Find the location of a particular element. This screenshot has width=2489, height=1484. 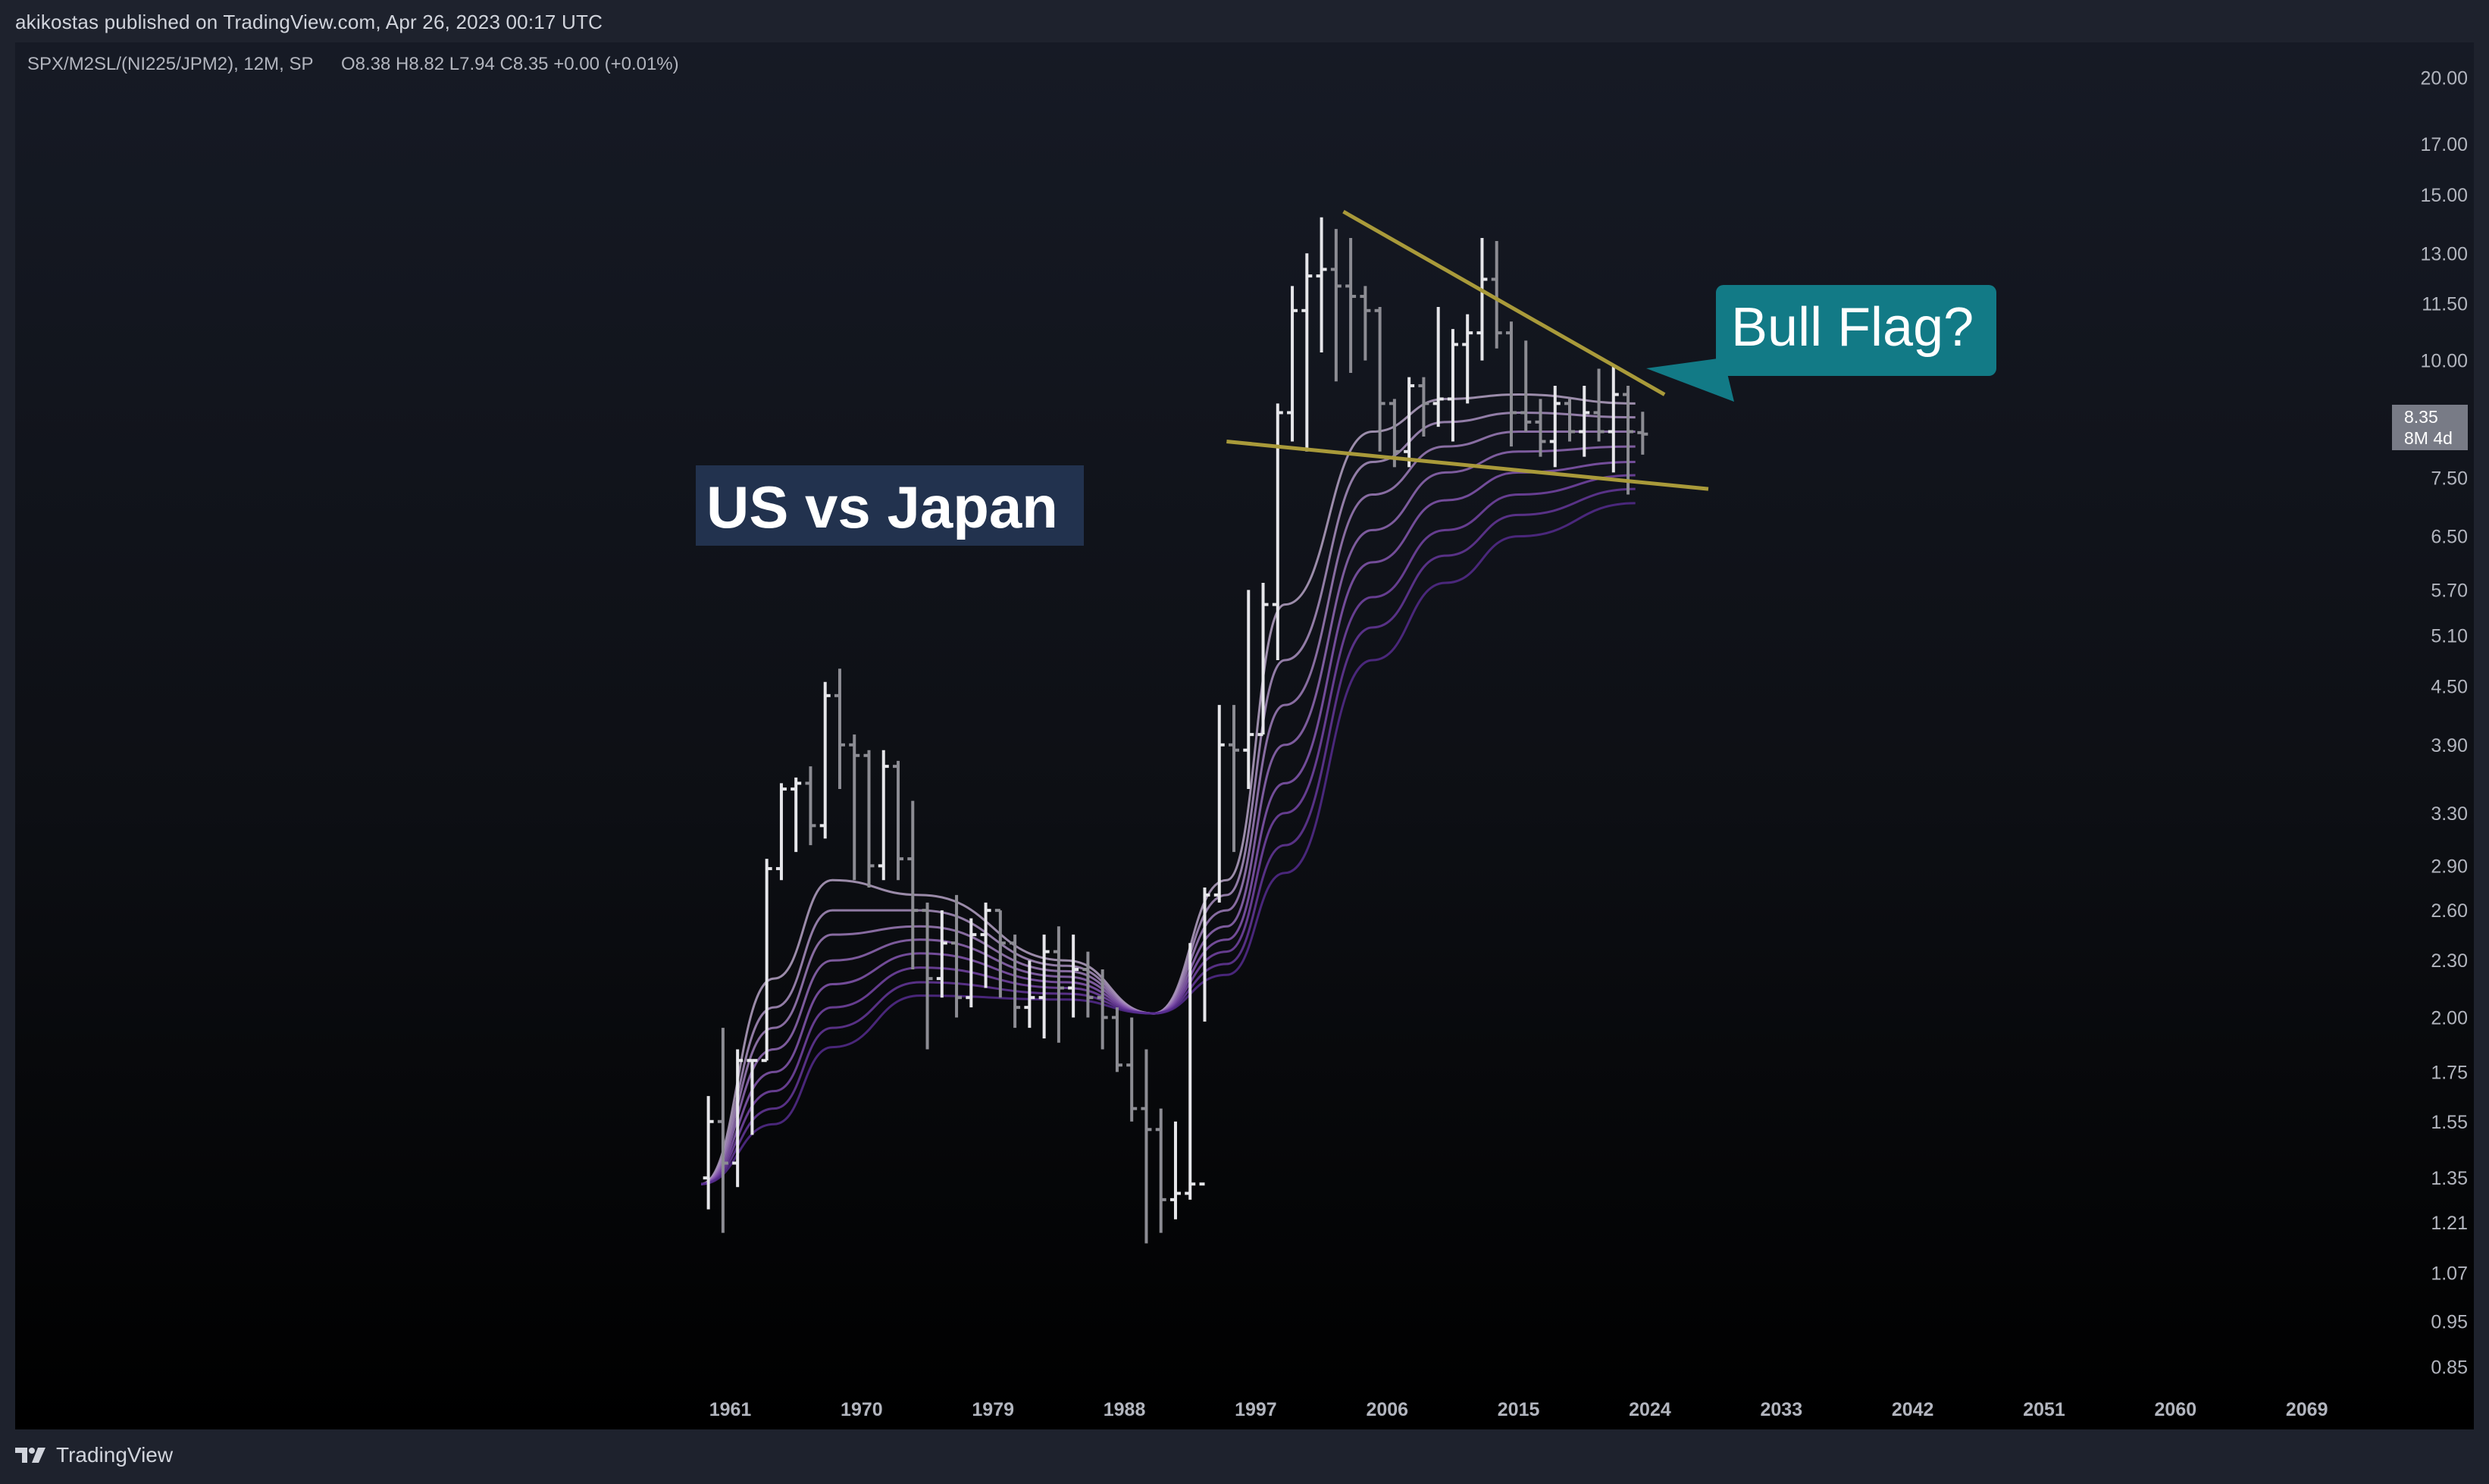

y-tick-label: 3.90 is located at coordinates (2449, 745).